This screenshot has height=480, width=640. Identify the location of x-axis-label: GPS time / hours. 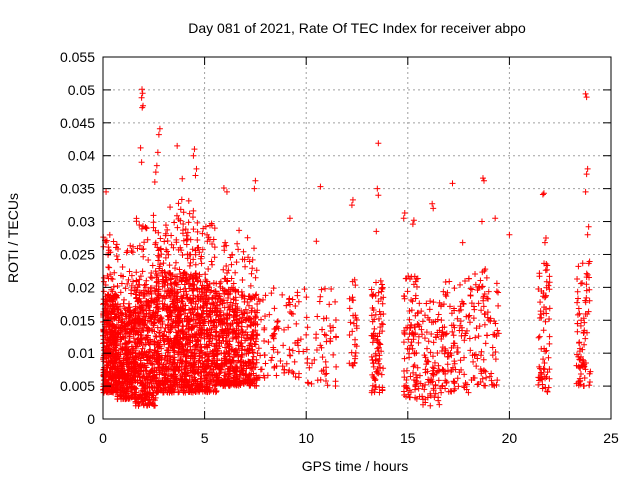
(355, 466).